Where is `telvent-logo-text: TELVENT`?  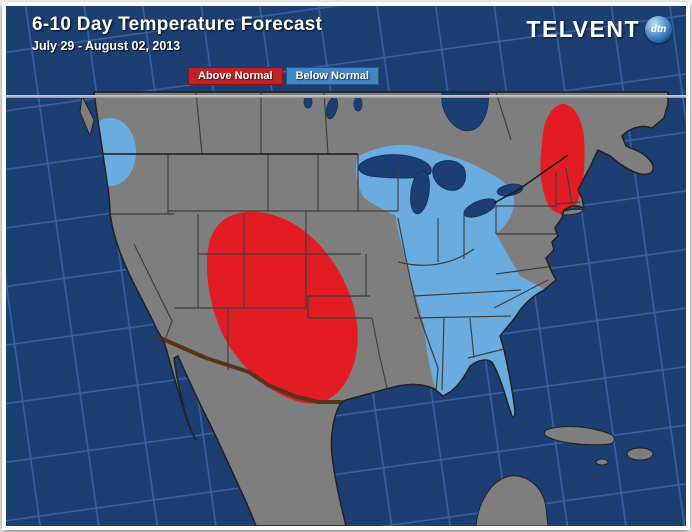
telvent-logo-text: TELVENT is located at coordinates (583, 29).